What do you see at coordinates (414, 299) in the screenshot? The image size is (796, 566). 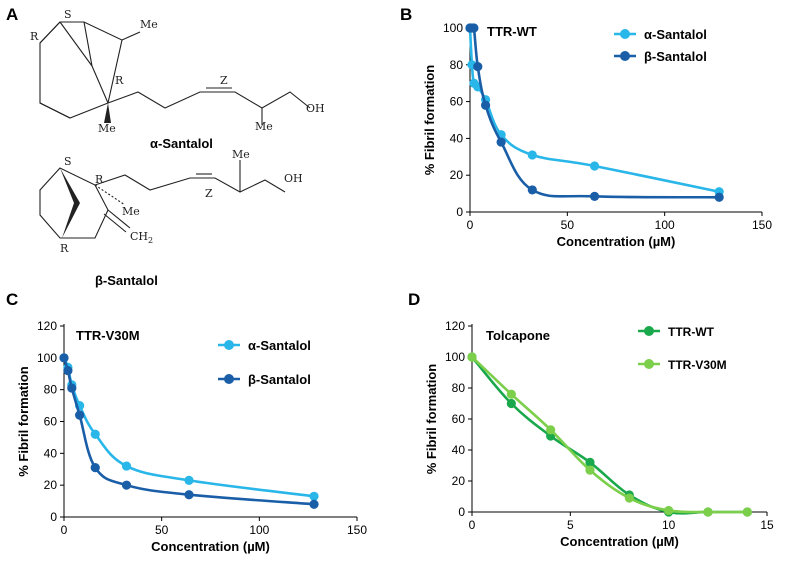 I see `panel-letter-d: D` at bounding box center [414, 299].